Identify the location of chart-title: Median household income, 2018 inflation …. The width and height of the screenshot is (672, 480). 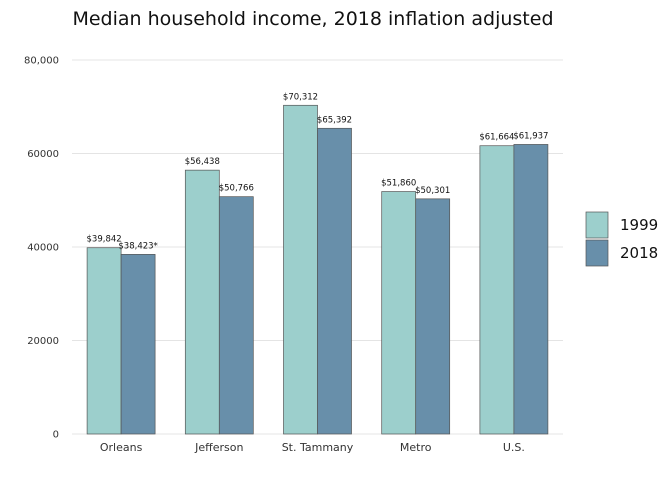
(312, 19).